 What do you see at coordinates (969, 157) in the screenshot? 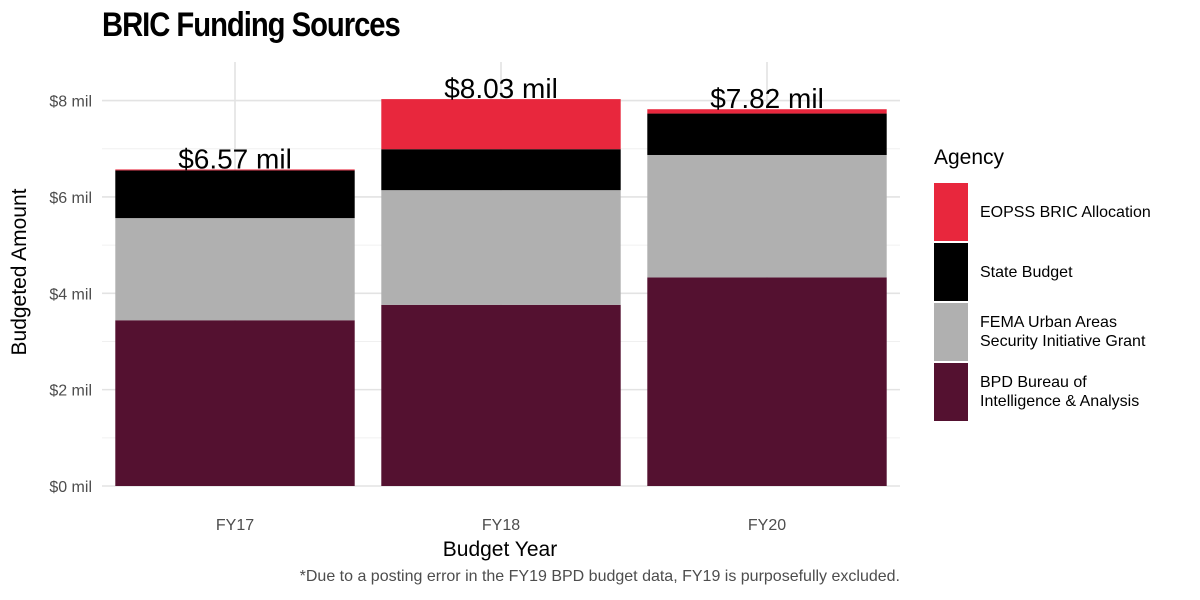
I see `legend-title: Agency` at bounding box center [969, 157].